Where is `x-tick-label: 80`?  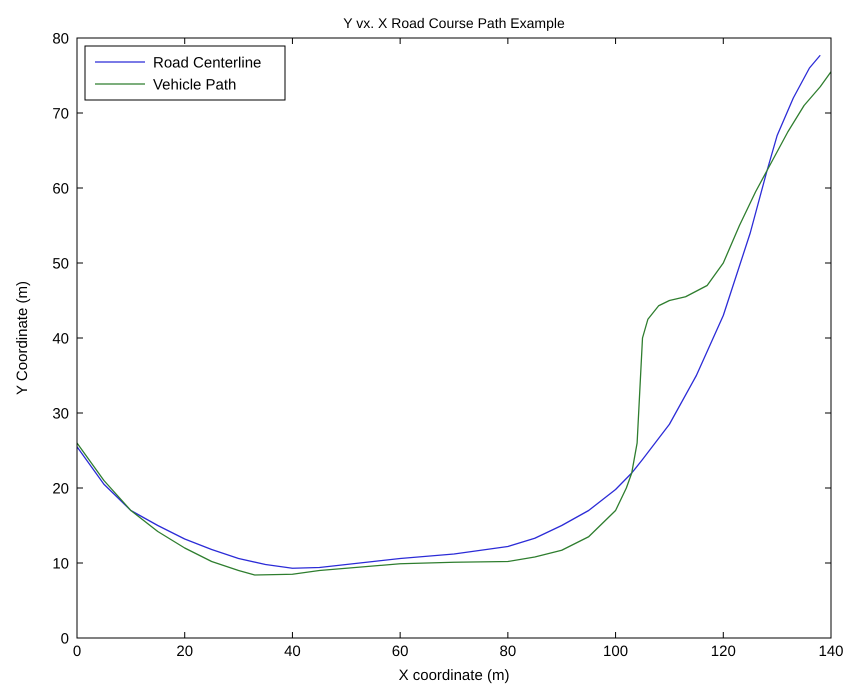
x-tick-label: 80 is located at coordinates (508, 651).